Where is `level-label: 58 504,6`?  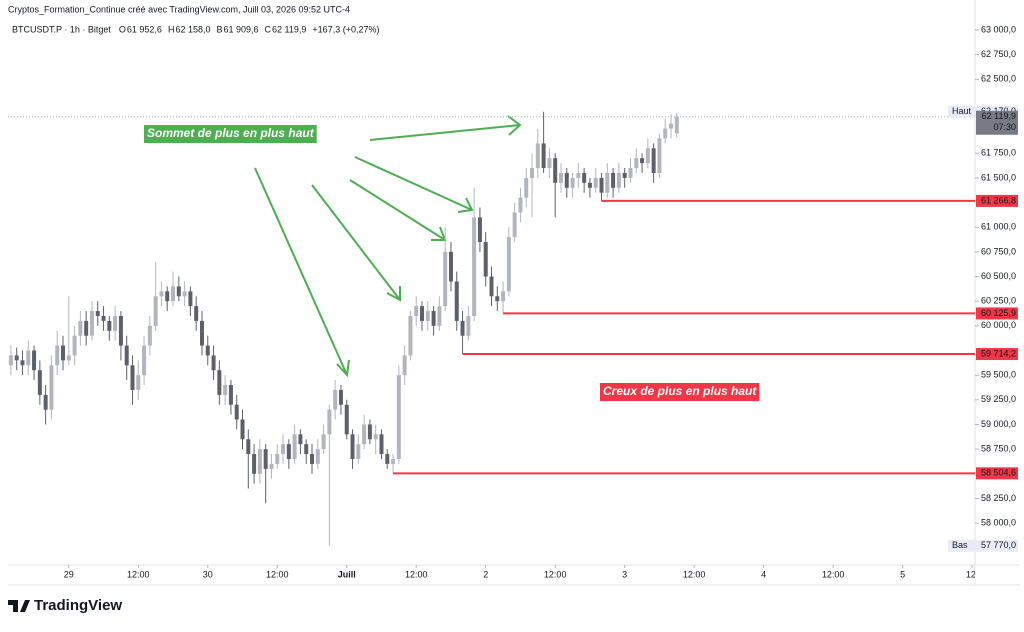
level-label: 58 504,6 is located at coordinates (998, 473).